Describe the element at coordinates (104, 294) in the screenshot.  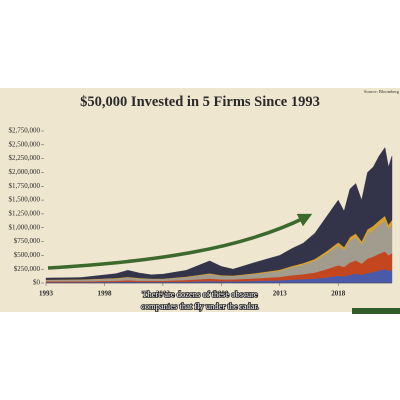
I see `x-tick-label: 1998` at that location.